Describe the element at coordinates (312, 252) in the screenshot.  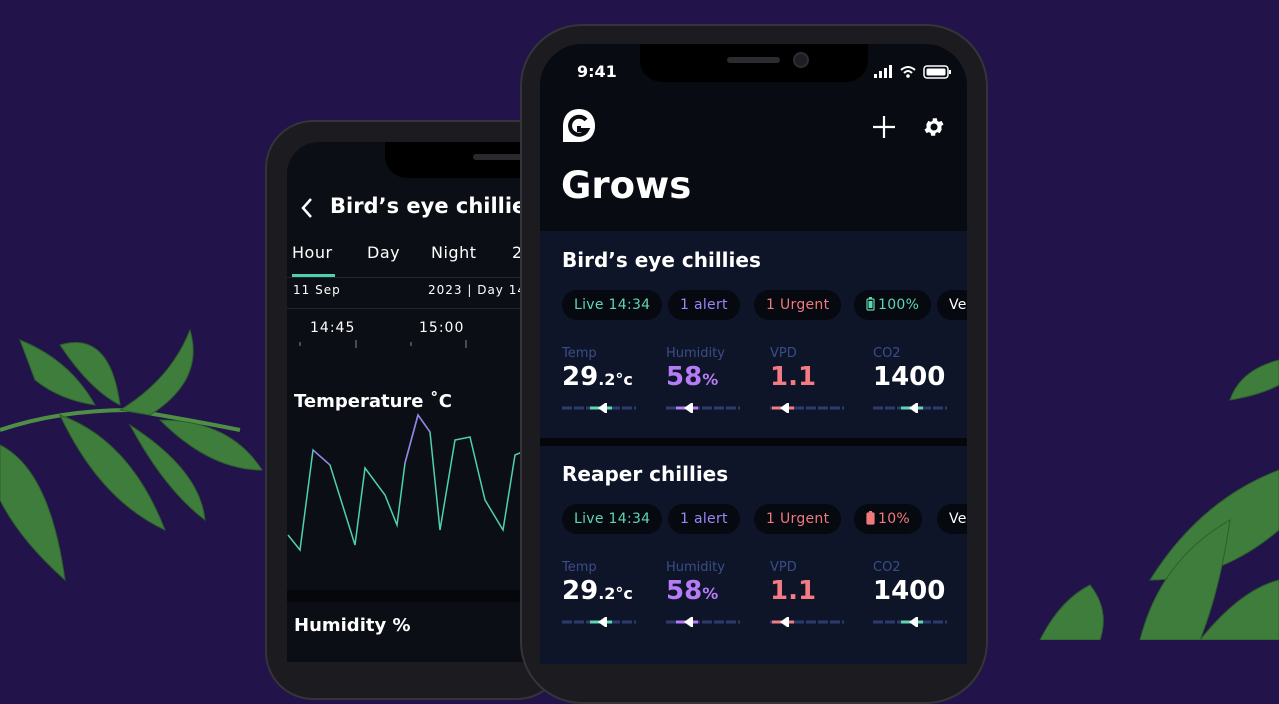
I see `tab: Hour` at that location.